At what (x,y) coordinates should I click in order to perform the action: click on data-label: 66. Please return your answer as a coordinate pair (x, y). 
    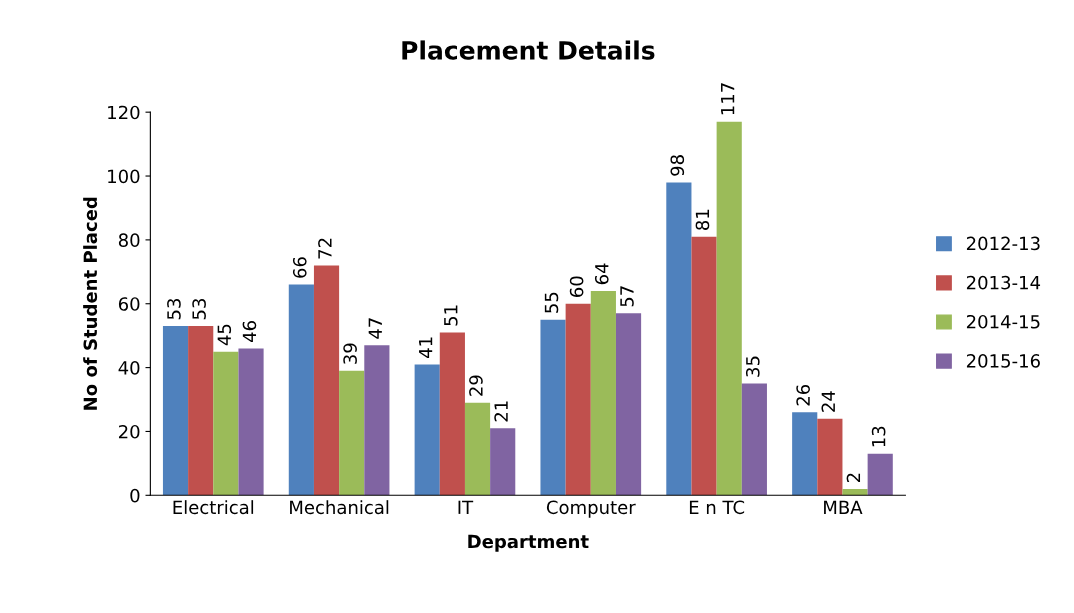
    Looking at the image, I should click on (299, 267).